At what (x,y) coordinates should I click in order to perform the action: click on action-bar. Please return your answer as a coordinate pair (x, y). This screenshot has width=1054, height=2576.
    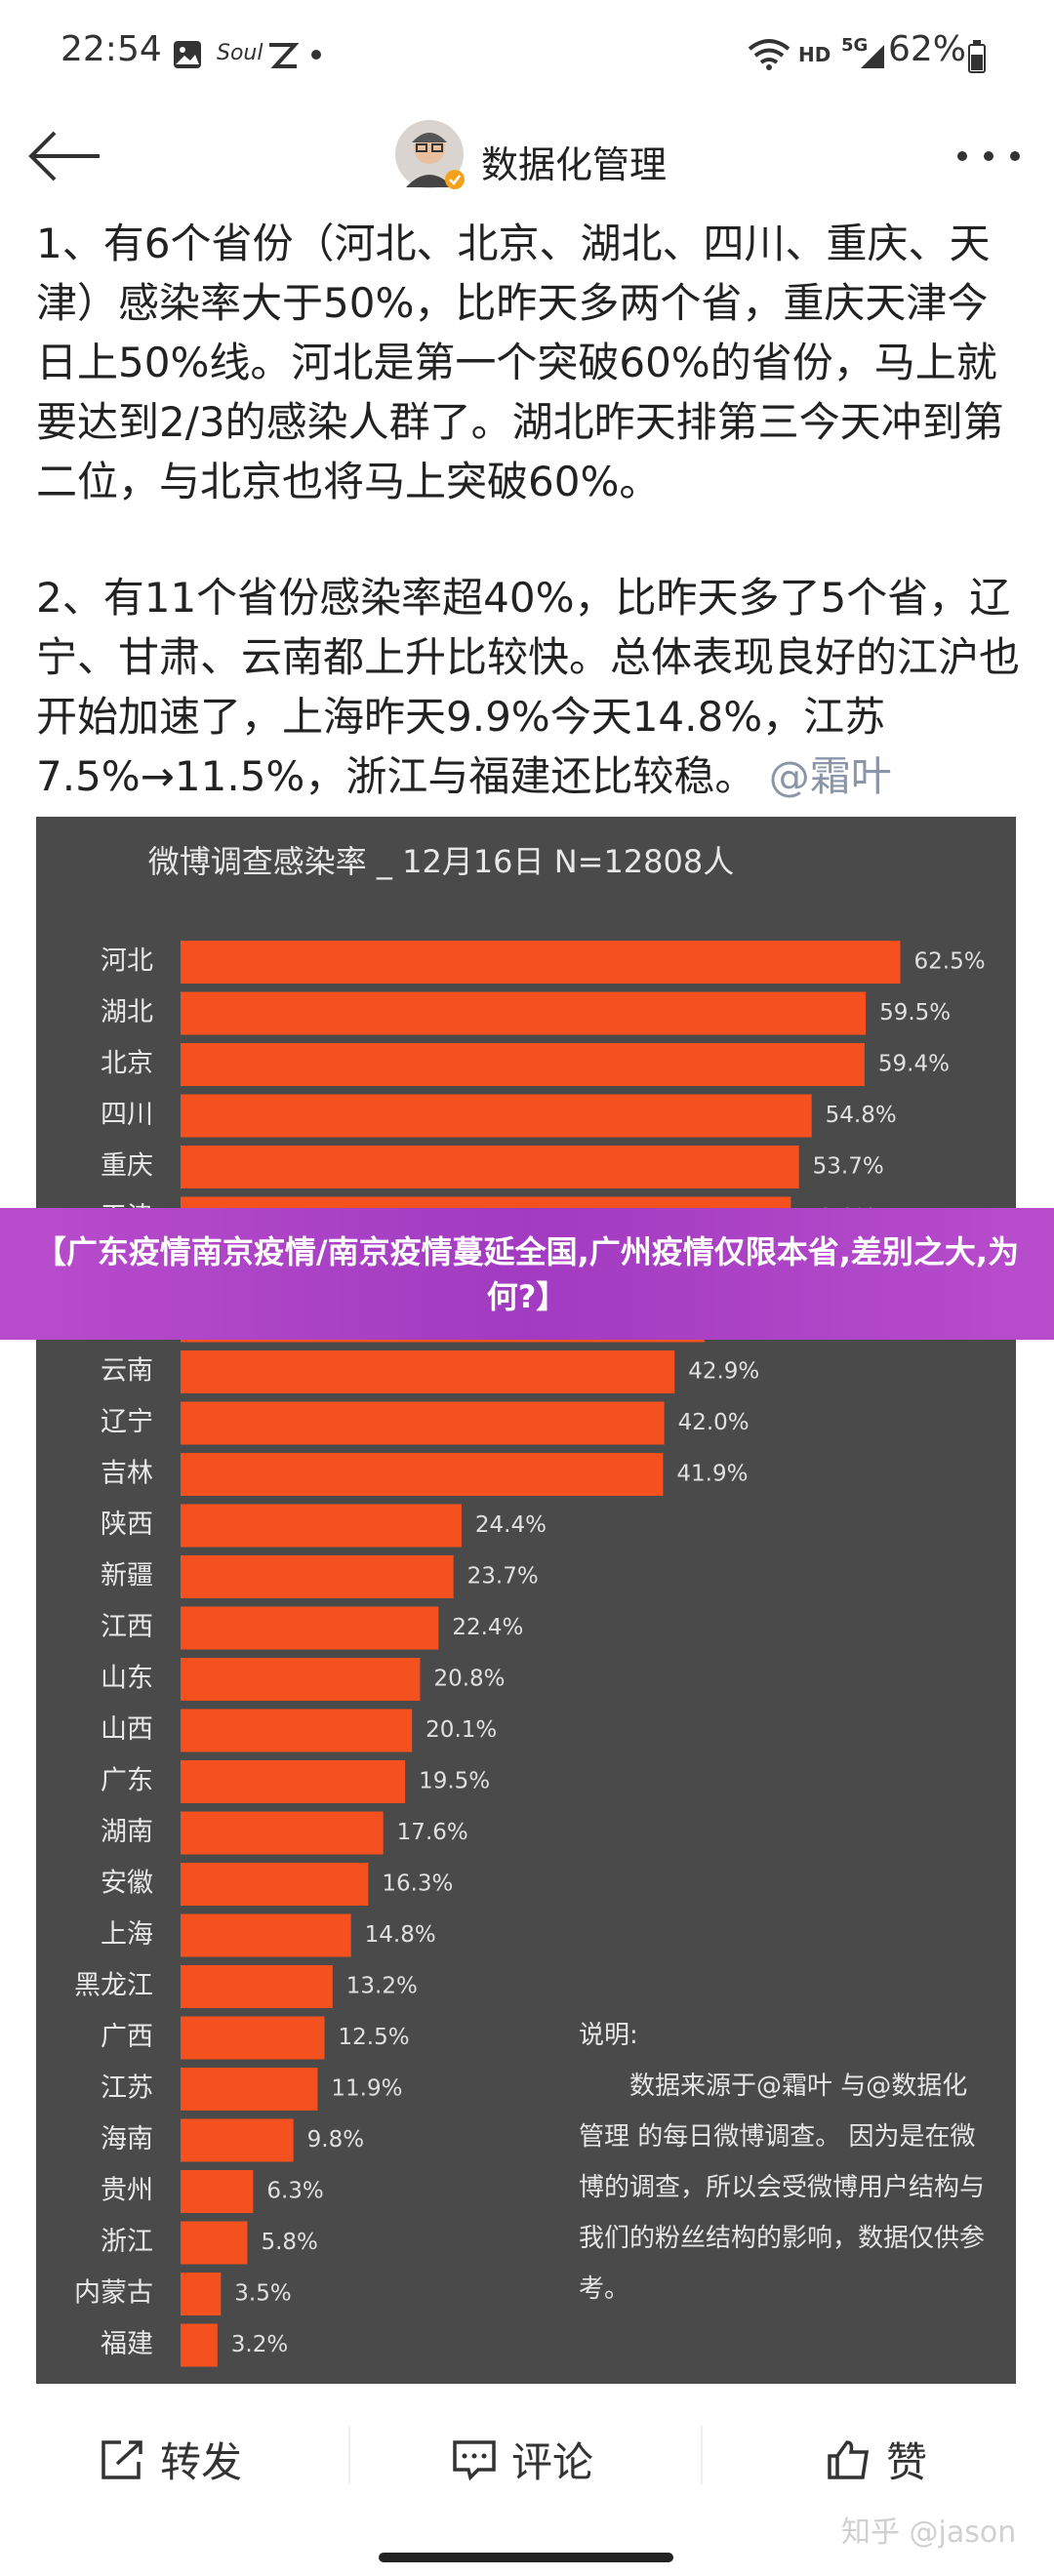
    Looking at the image, I should click on (527, 2464).